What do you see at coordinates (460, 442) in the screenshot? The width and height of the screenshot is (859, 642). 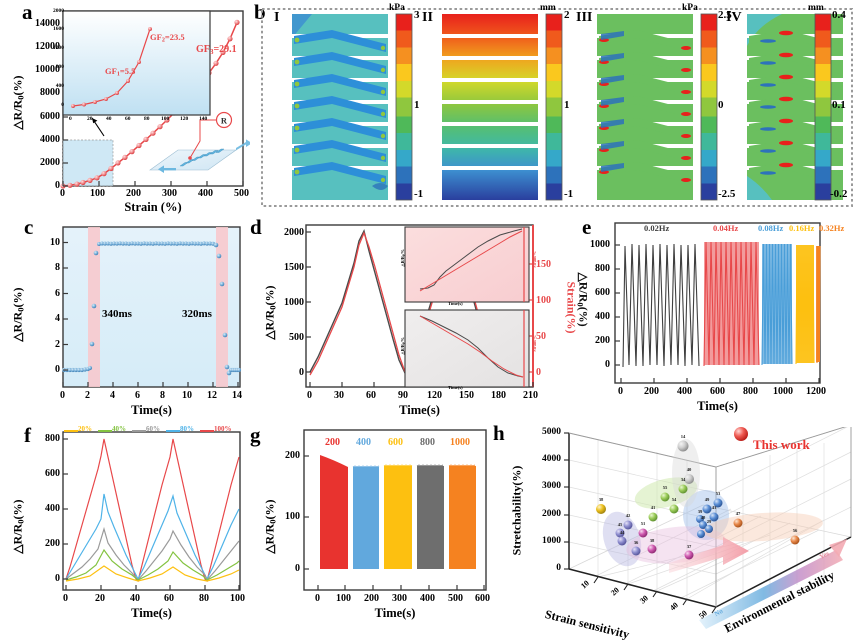 I see `panel-g-block-label-1000: 1000` at bounding box center [460, 442].